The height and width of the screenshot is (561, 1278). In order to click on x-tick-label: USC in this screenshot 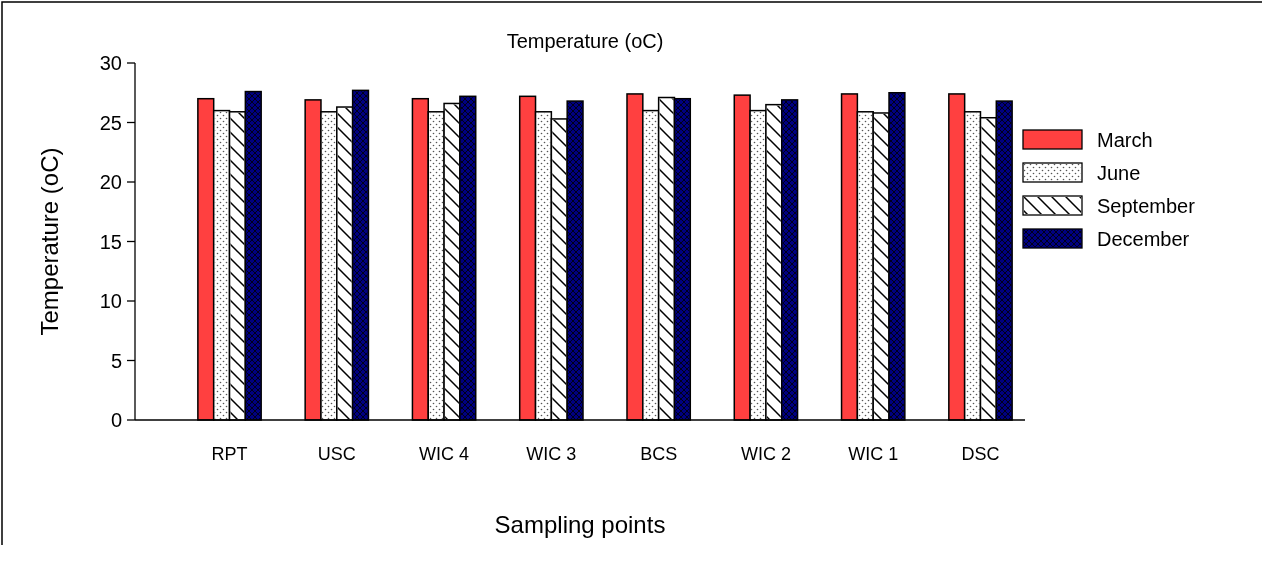, I will do `click(336, 454)`.